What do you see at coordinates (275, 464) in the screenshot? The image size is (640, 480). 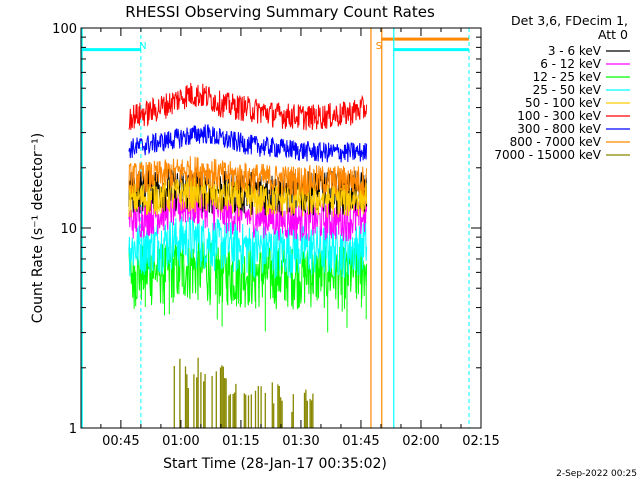 I see `x-axis-label: Start Time (28-Jan-17 00:35:02)` at bounding box center [275, 464].